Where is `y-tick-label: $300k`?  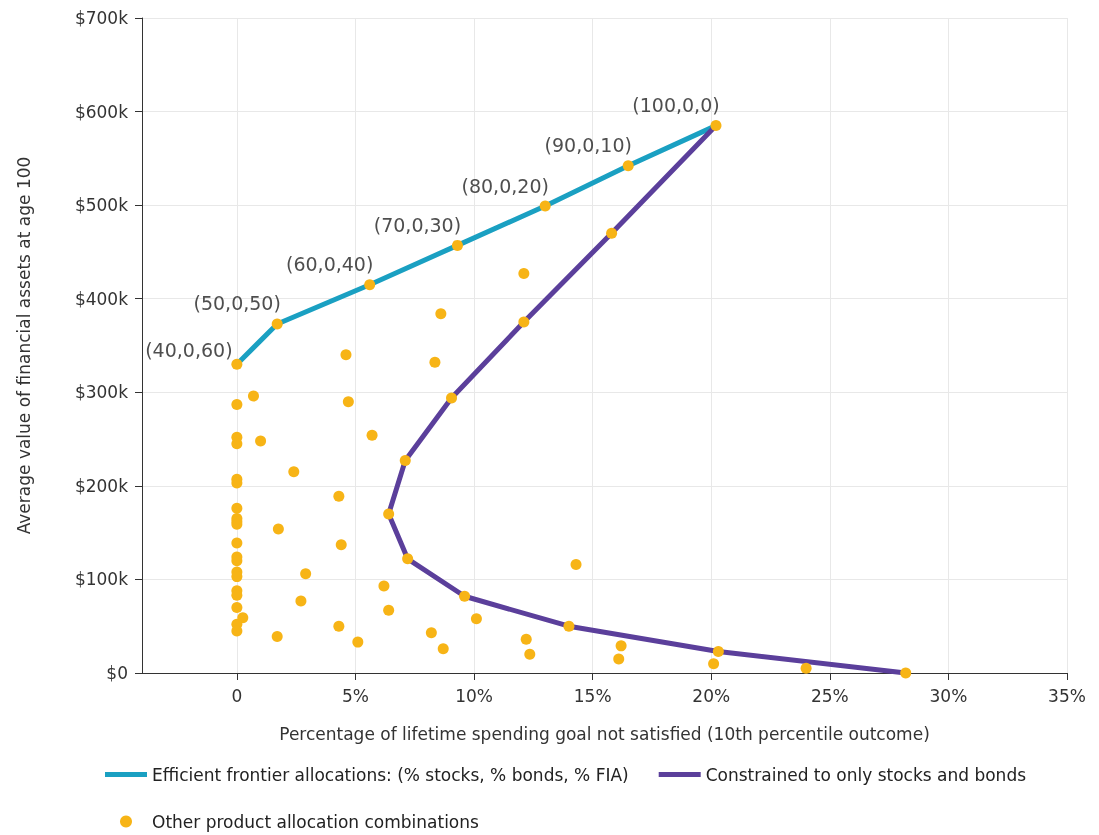
y-tick-label: $300k is located at coordinates (101, 392).